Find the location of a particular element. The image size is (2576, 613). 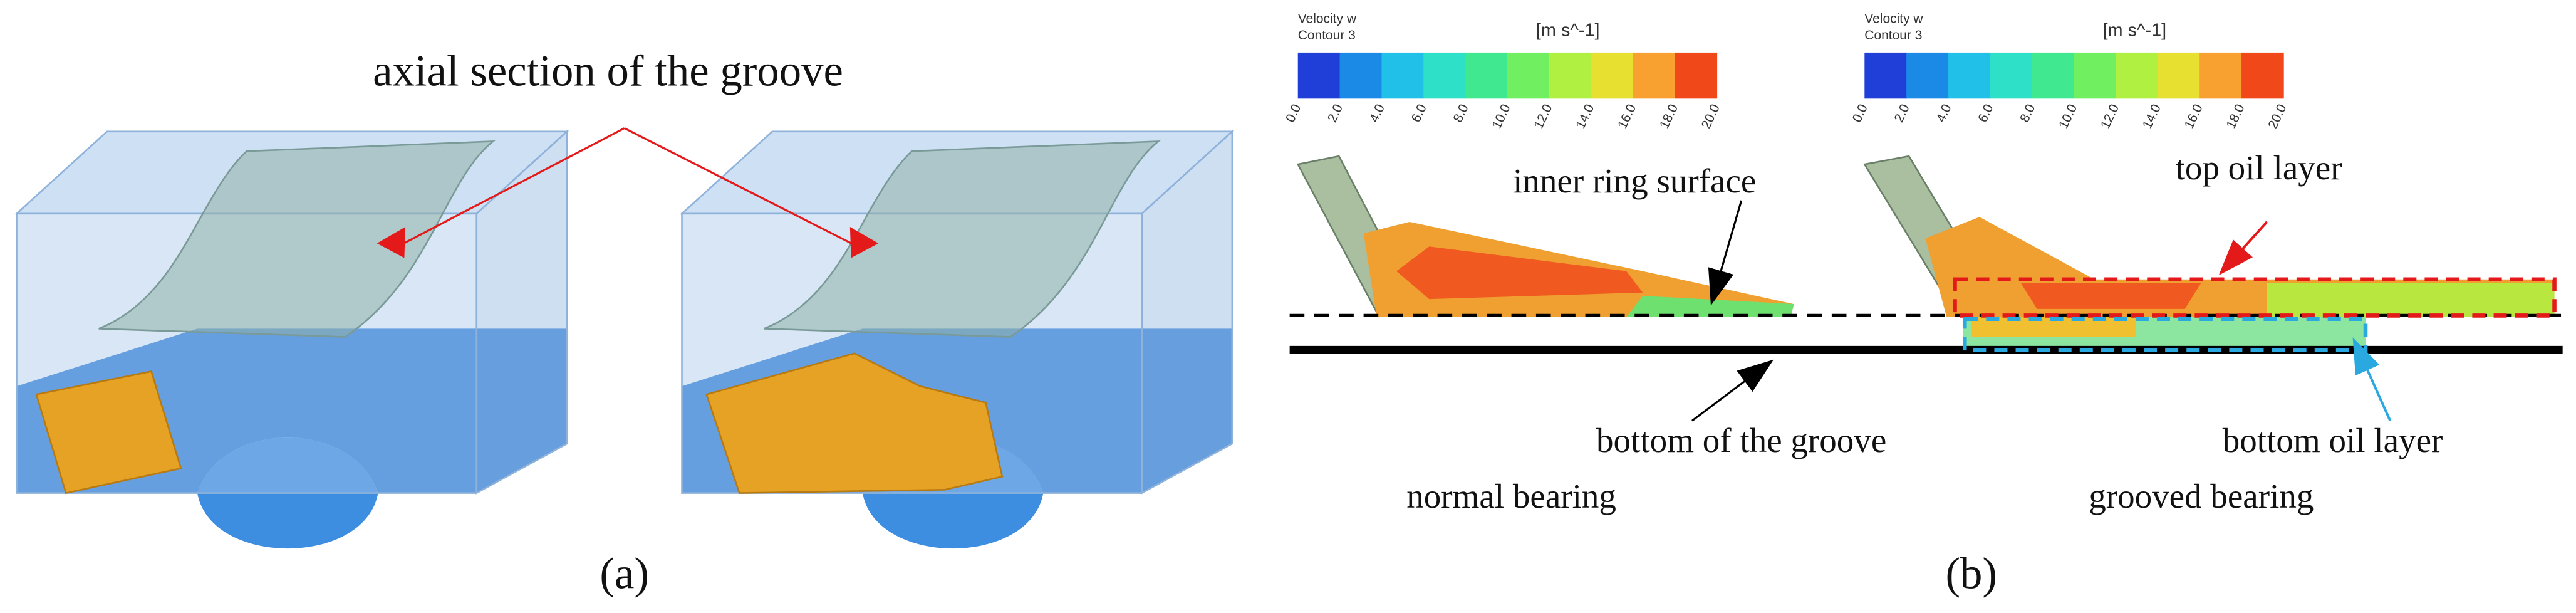

label: grooved bearing is located at coordinates (2201, 496).